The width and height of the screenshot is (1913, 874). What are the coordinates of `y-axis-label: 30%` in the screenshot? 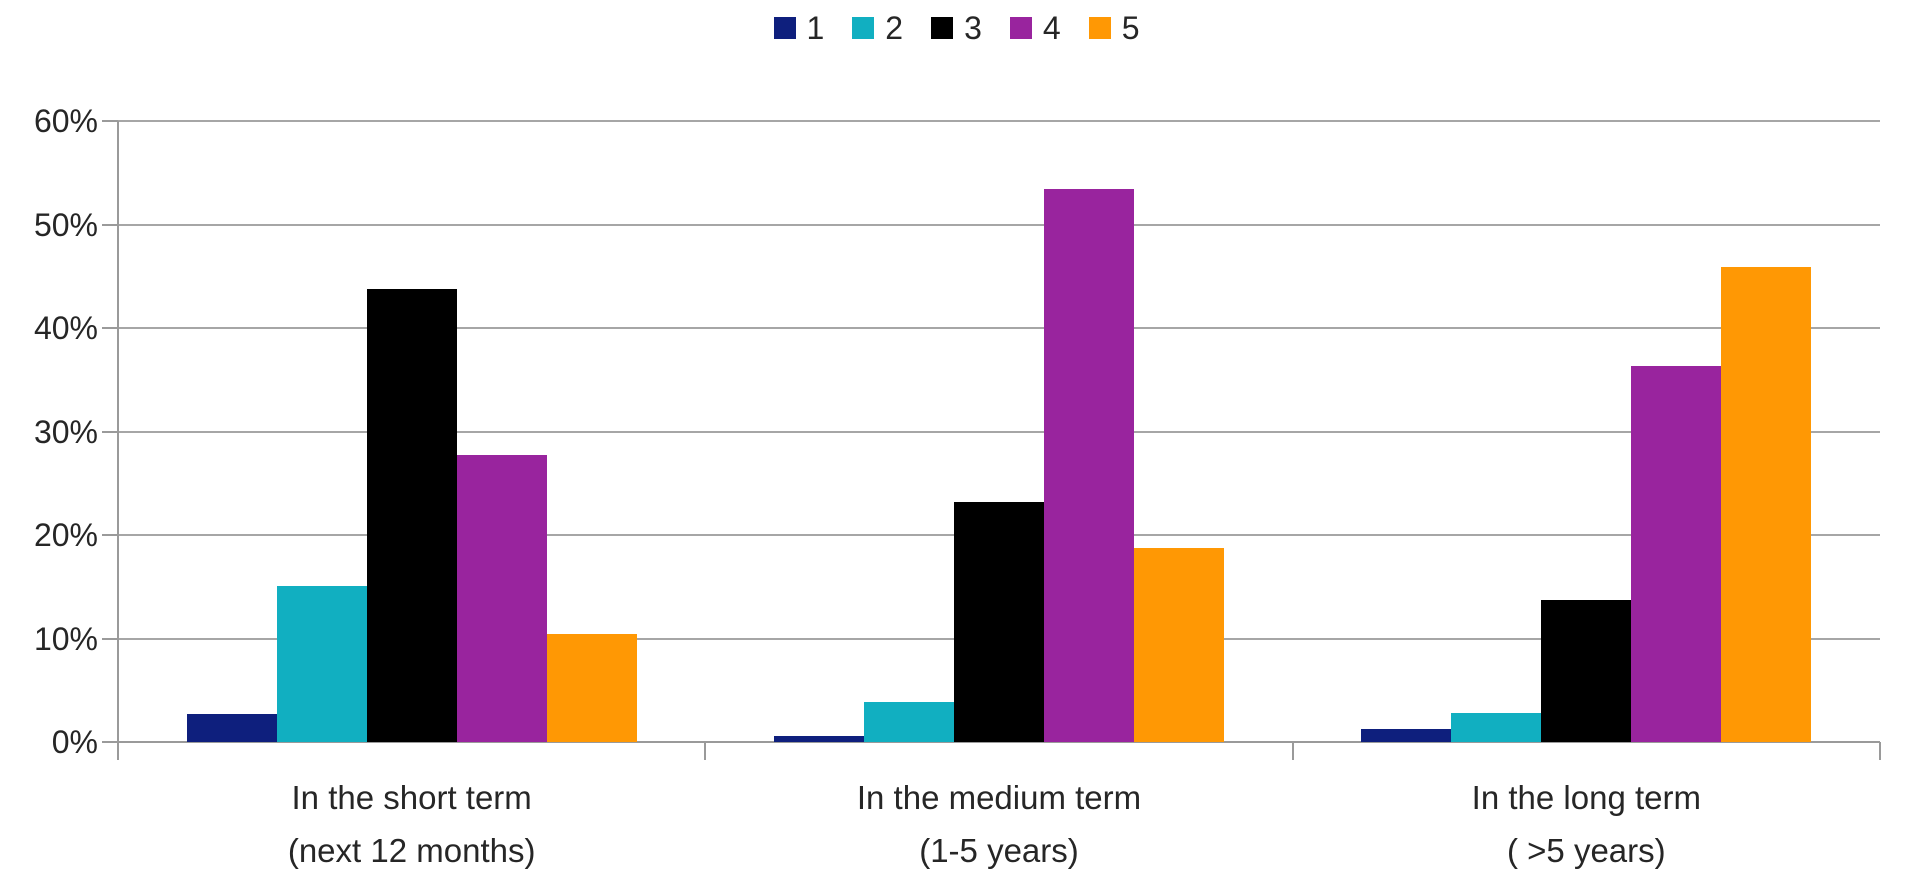 It's located at (65, 431).